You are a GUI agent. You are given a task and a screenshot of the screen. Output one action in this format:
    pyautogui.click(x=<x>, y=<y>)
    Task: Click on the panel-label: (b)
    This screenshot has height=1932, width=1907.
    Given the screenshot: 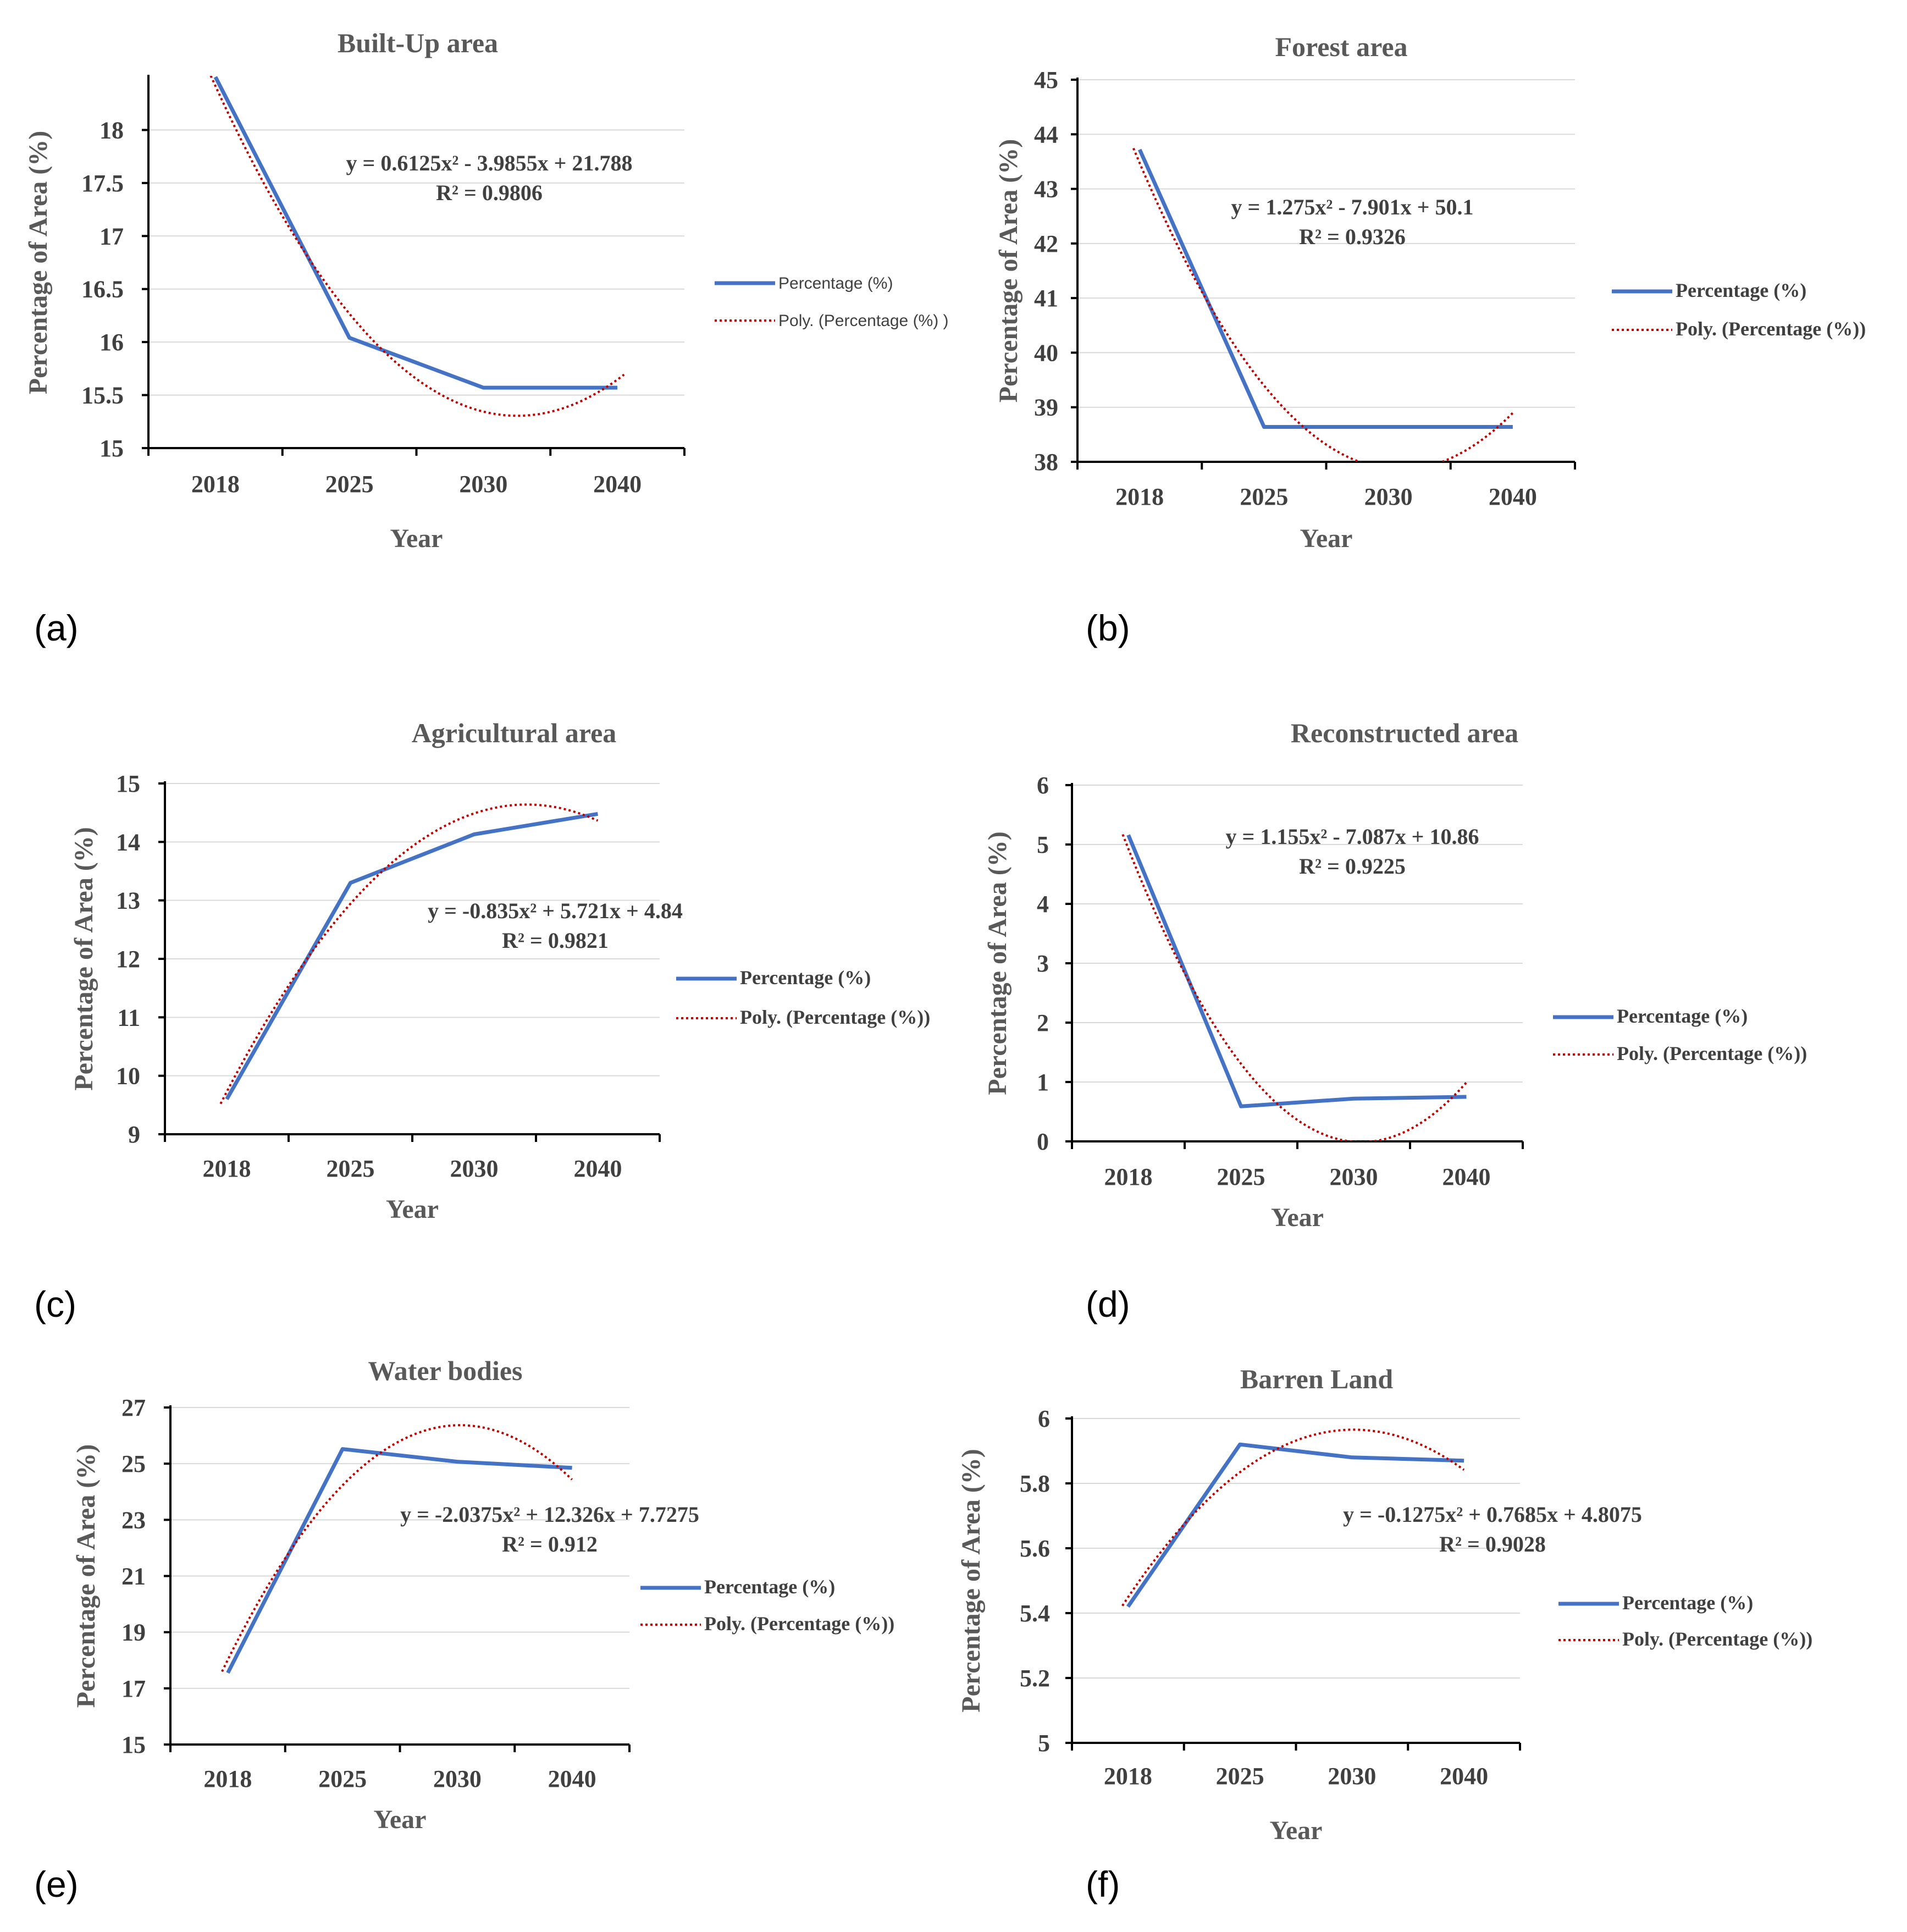 What is the action you would take?
    pyautogui.click(x=1108, y=628)
    